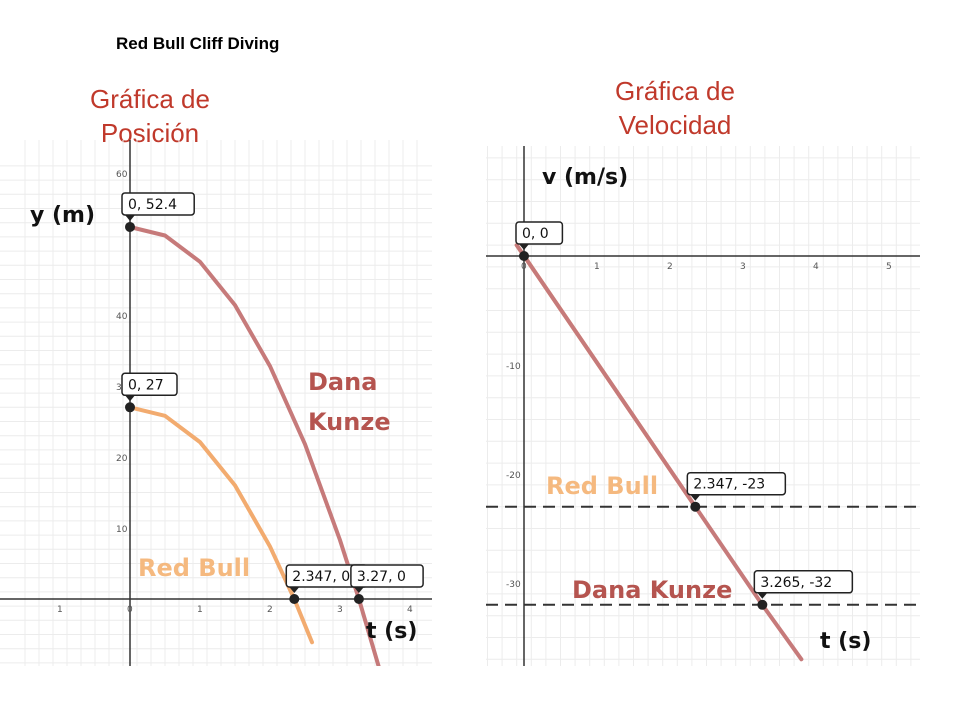  I want to click on callout-origin-box, so click(539, 233).